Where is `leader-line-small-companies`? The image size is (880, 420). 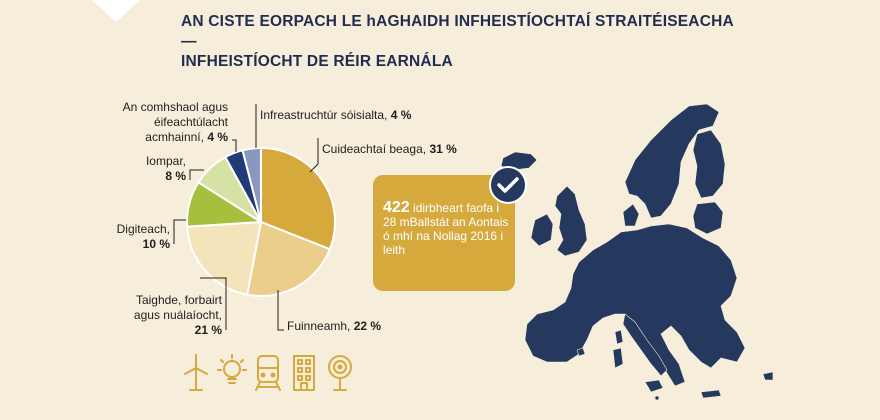 leader-line-small-companies is located at coordinates (314, 155).